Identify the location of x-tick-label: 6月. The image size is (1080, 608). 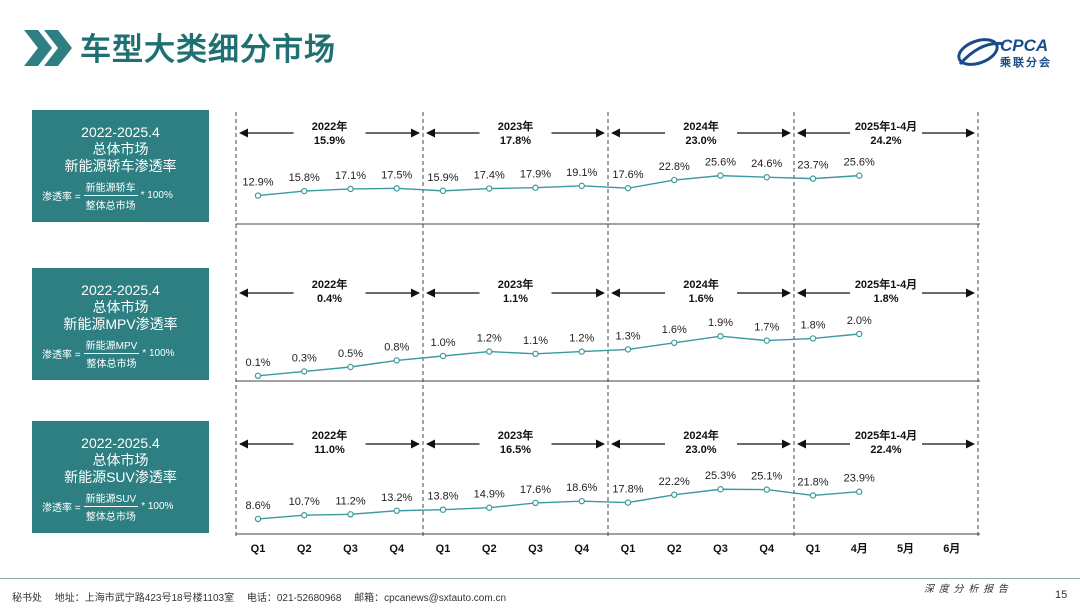
(951, 548).